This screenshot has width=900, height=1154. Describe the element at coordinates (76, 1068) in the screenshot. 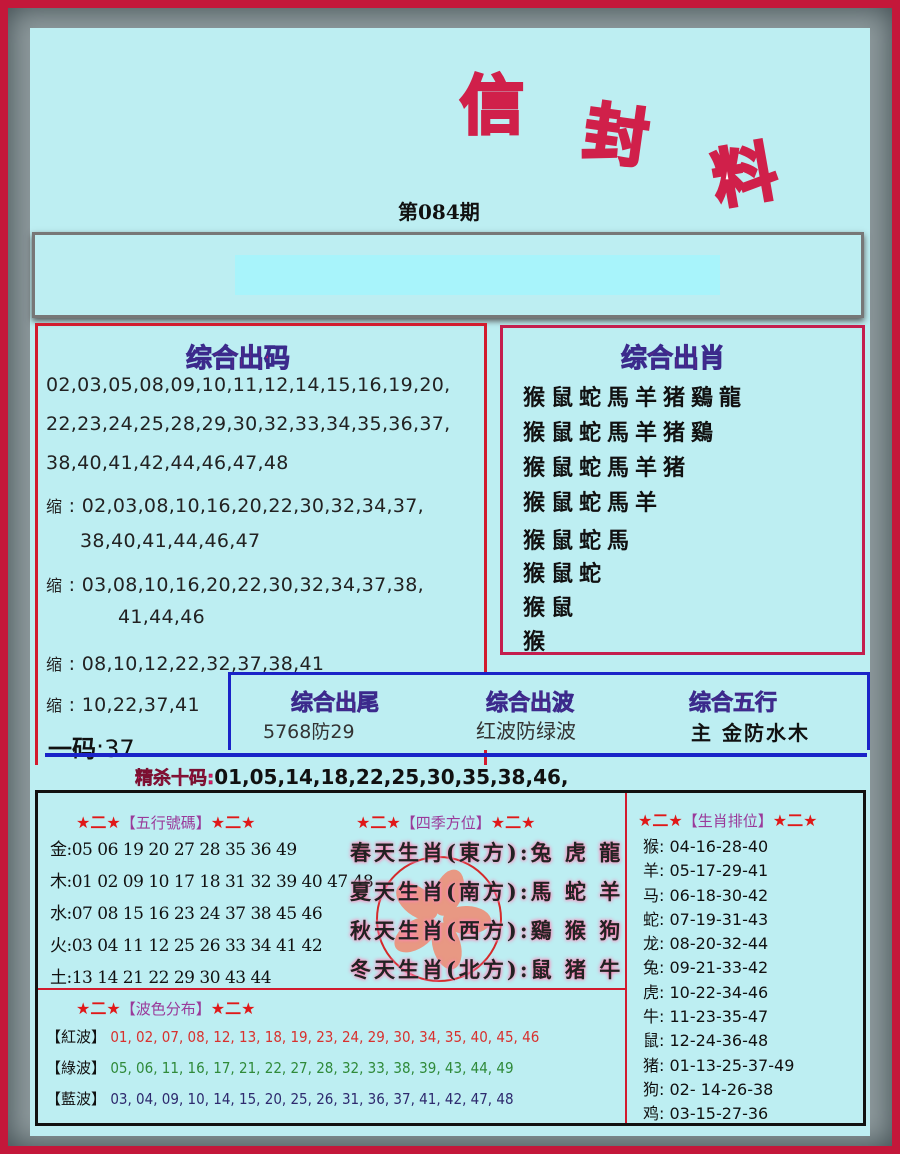

I see `wave-label: 【綠波】` at that location.